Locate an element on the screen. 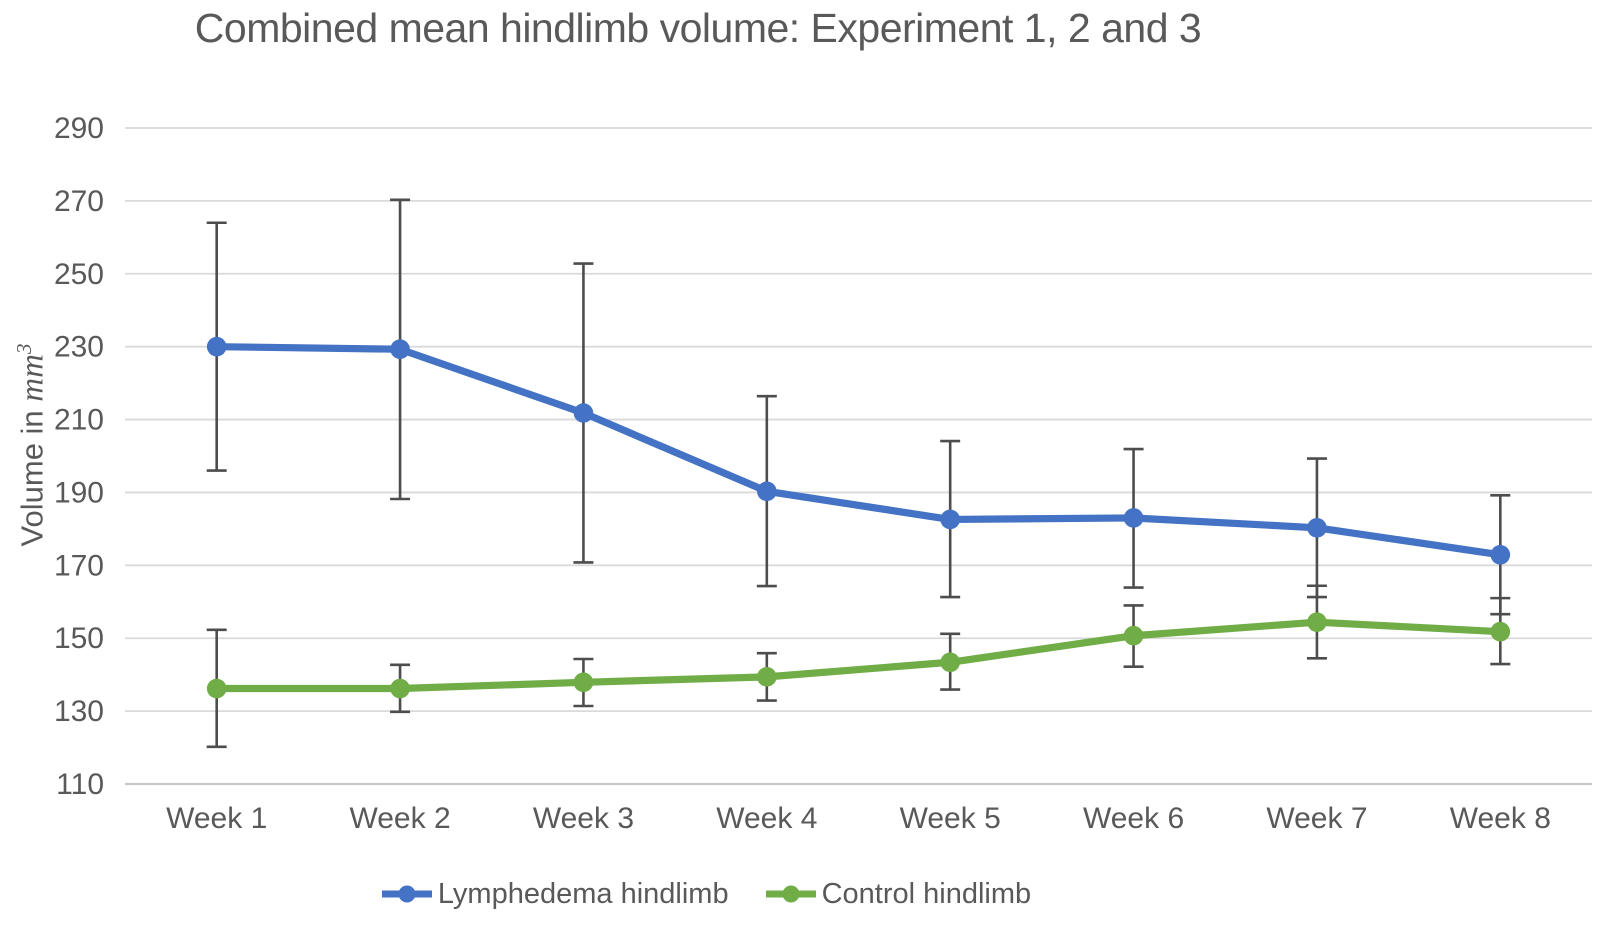 Image resolution: width=1600 pixels, height=936 pixels. y-tick-label: 290 is located at coordinates (79, 128).